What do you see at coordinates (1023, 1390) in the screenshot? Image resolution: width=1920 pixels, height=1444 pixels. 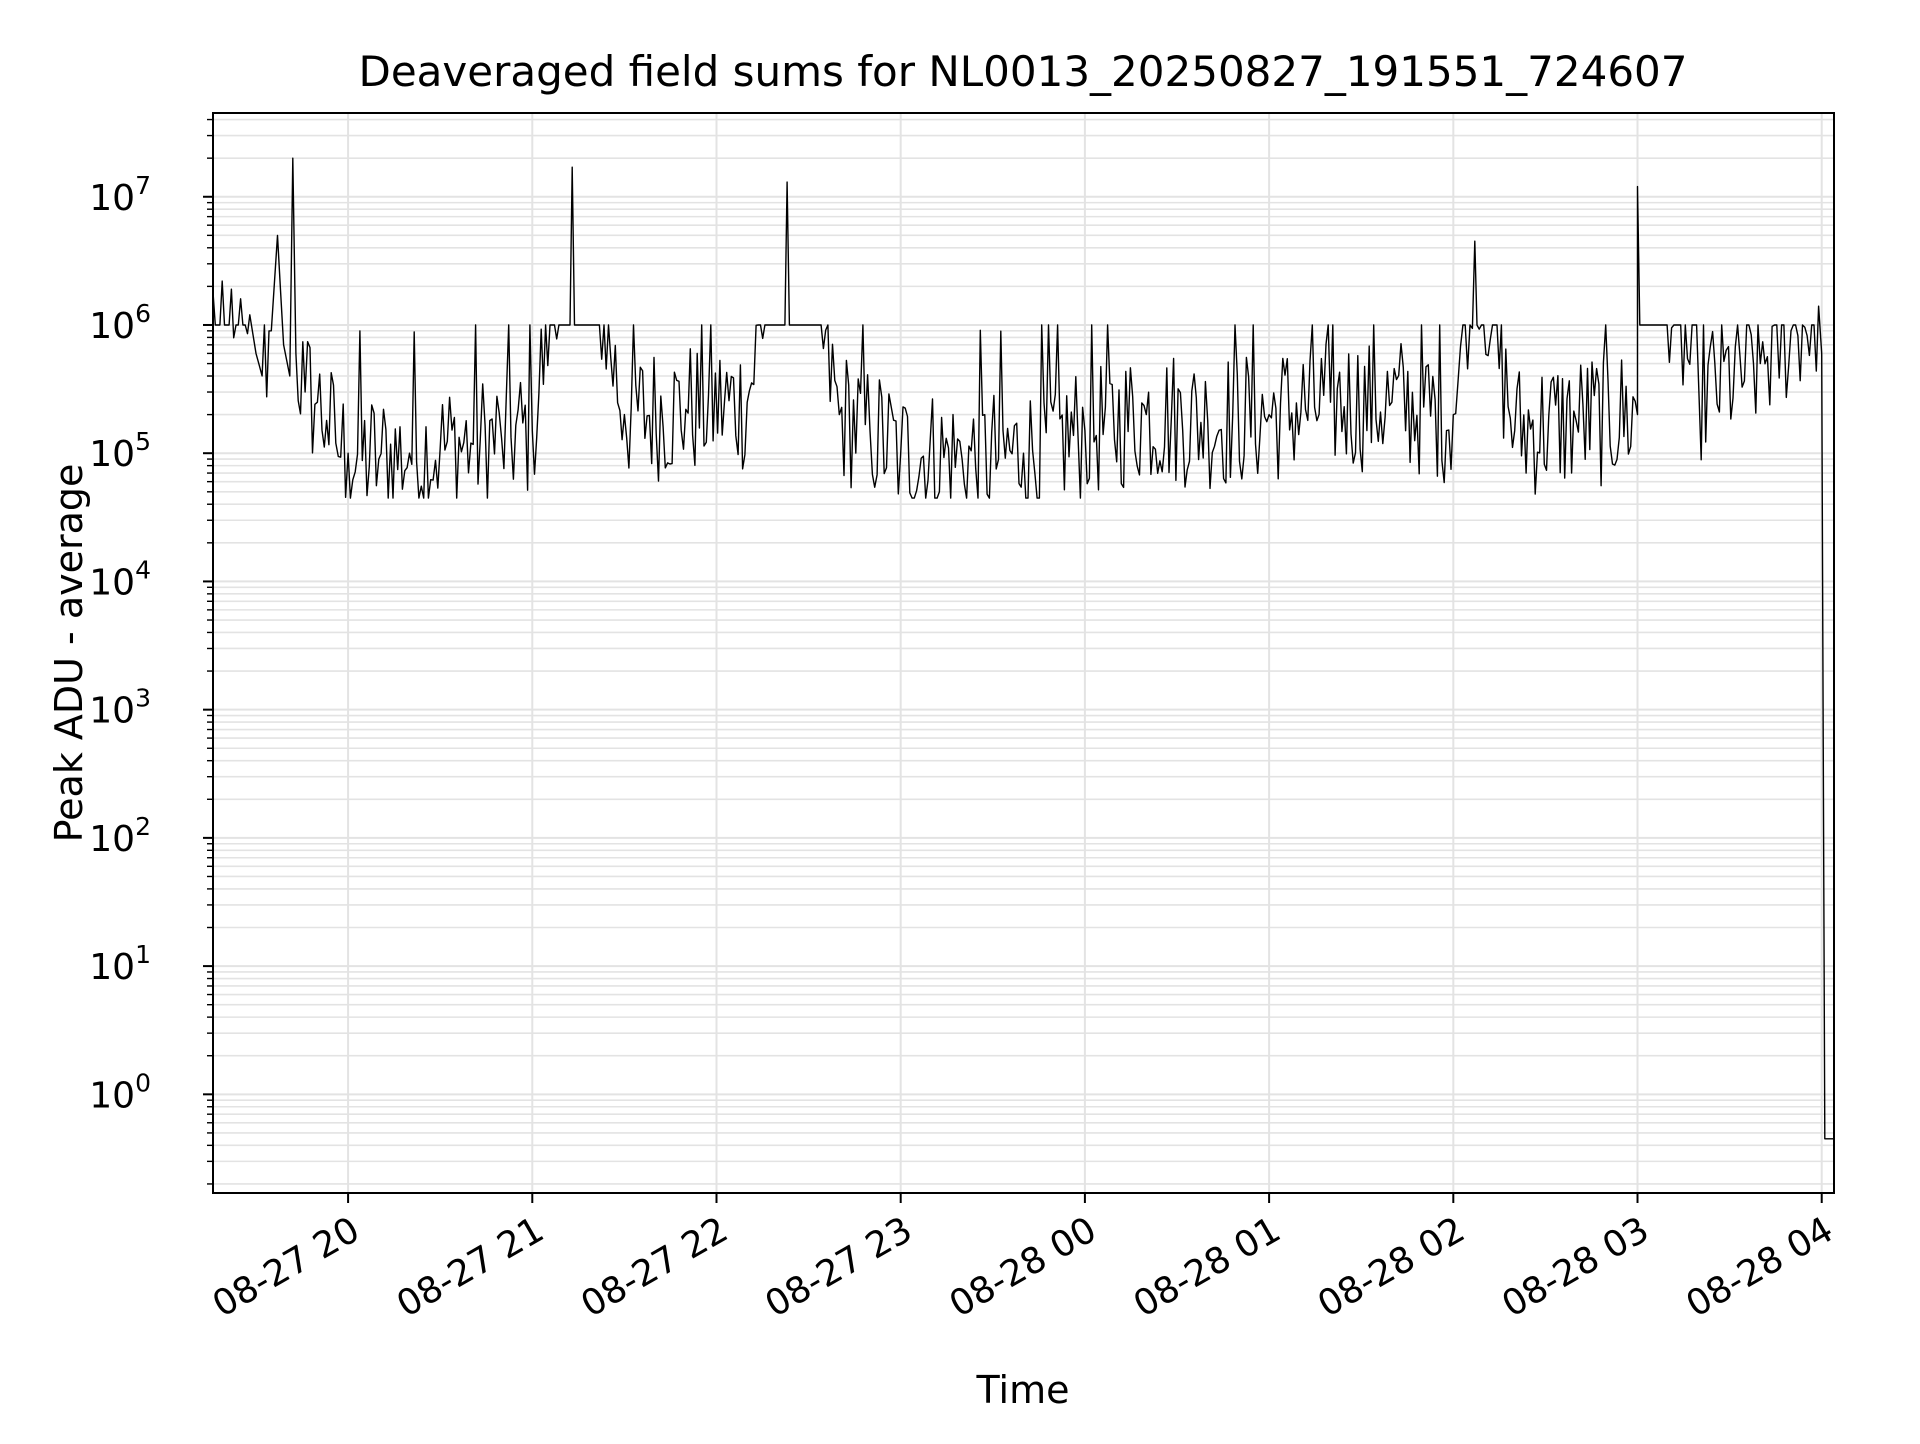 I see `x-axis-label: Time` at bounding box center [1023, 1390].